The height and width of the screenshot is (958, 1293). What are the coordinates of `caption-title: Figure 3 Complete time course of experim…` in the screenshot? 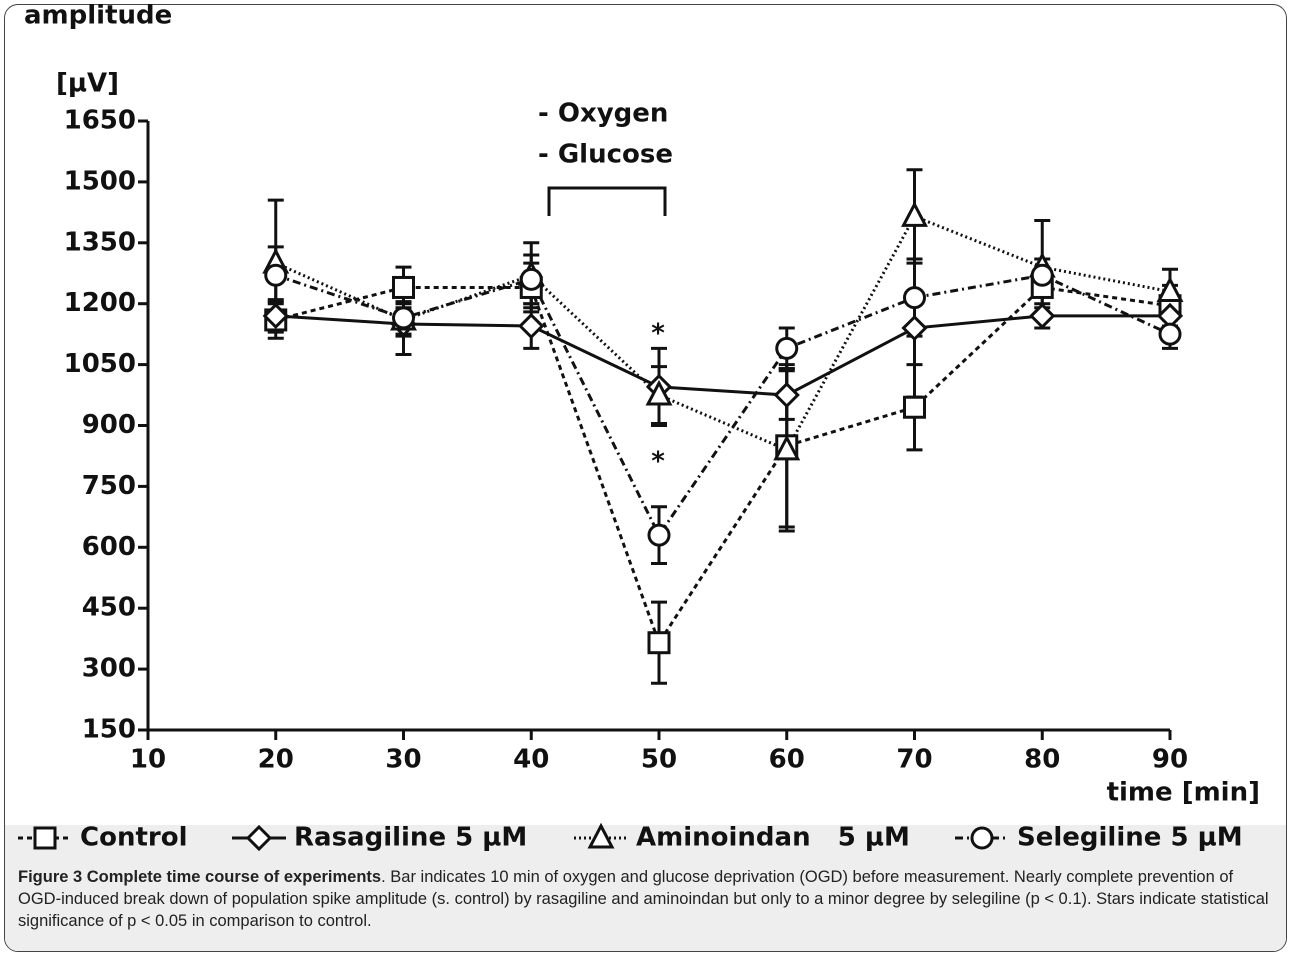 It's located at (200, 877).